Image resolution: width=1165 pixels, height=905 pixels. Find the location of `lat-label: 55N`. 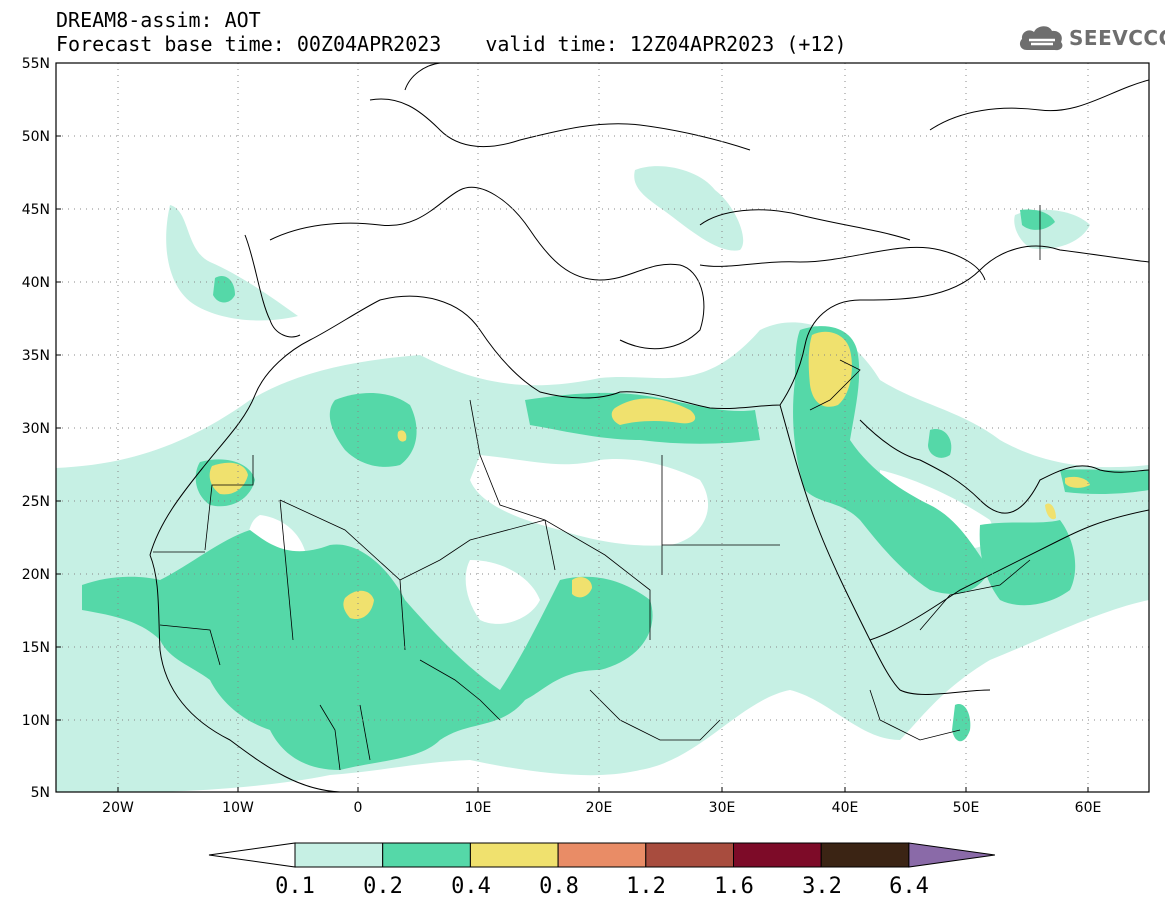

lat-label: 55N is located at coordinates (36, 64).